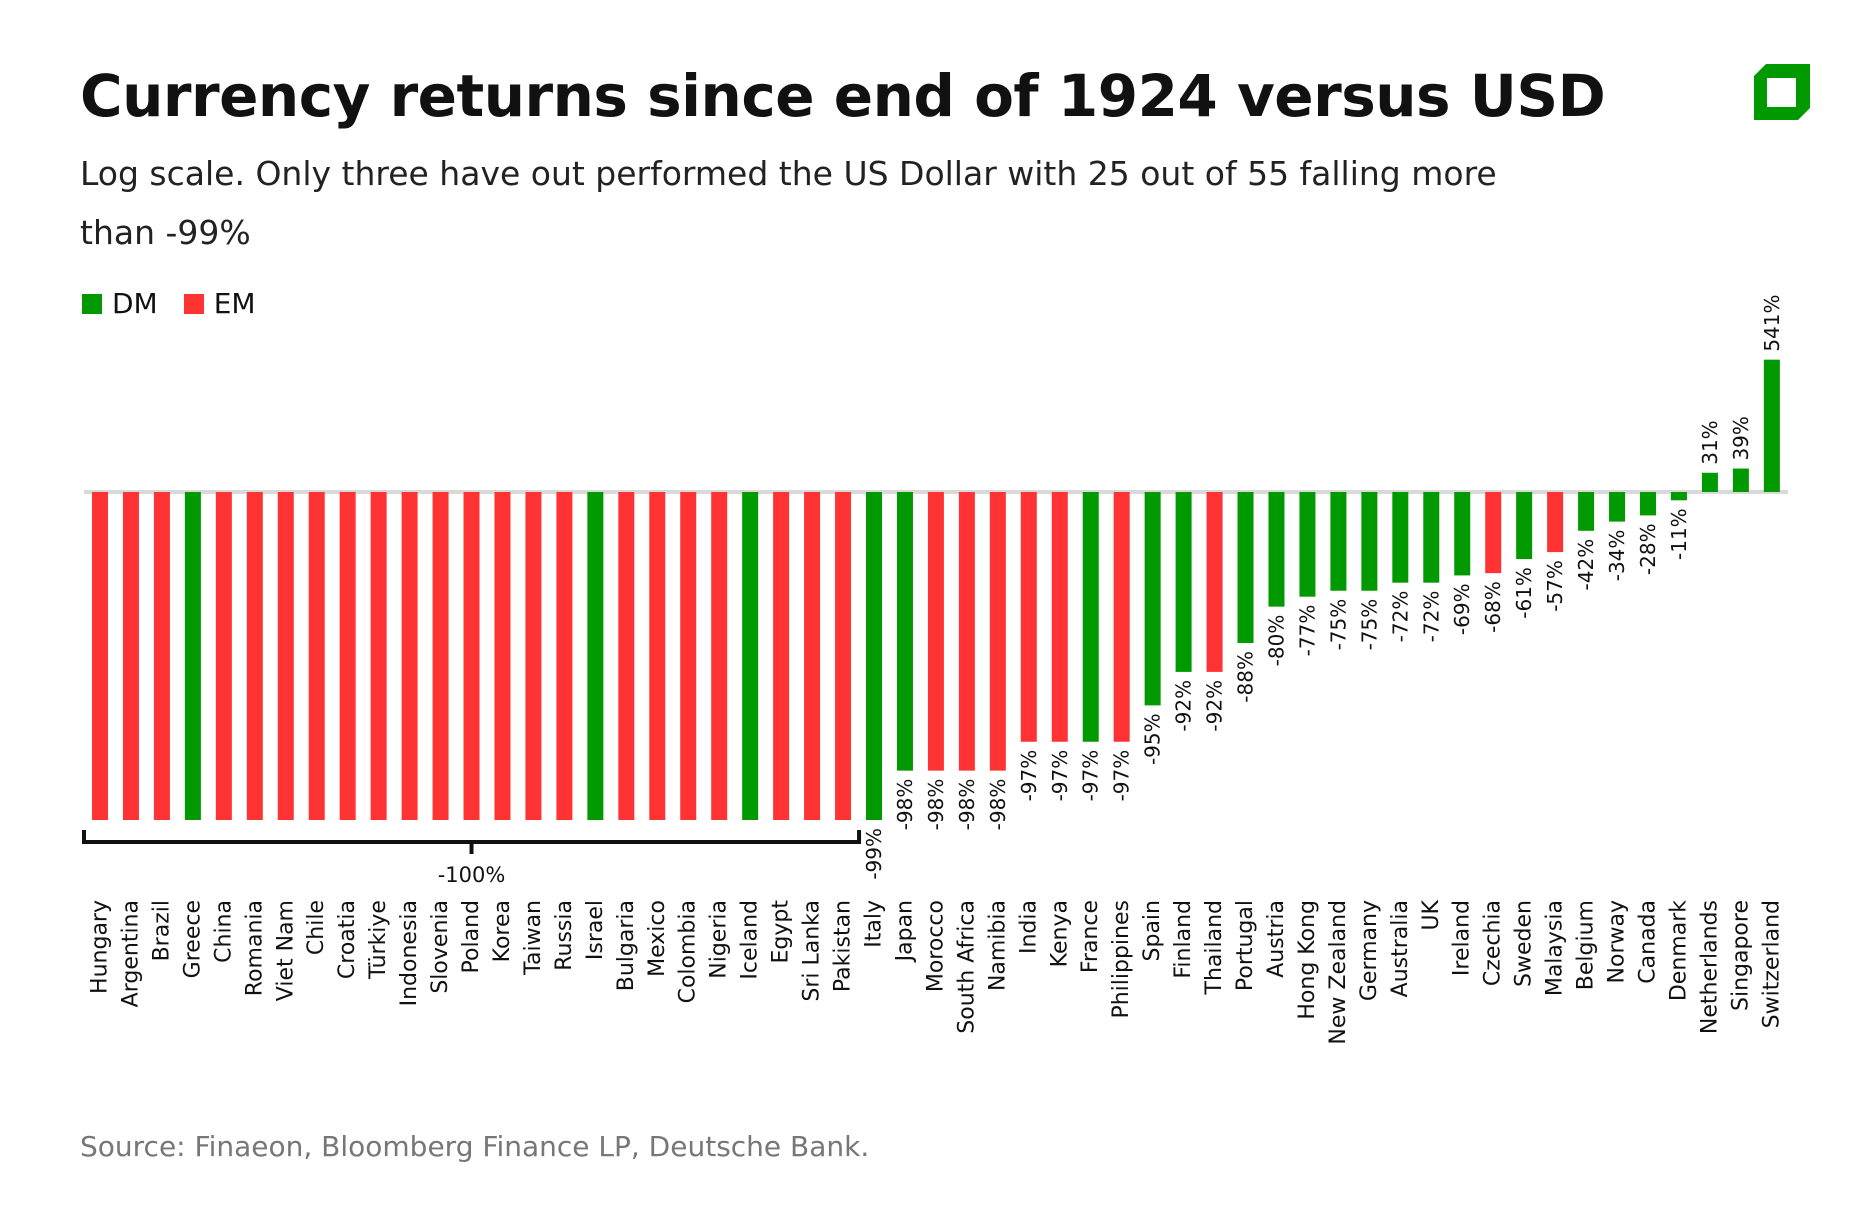 This screenshot has height=1226, width=1872. What do you see at coordinates (1555, 586) in the screenshot?
I see `data-label: -57%` at bounding box center [1555, 586].